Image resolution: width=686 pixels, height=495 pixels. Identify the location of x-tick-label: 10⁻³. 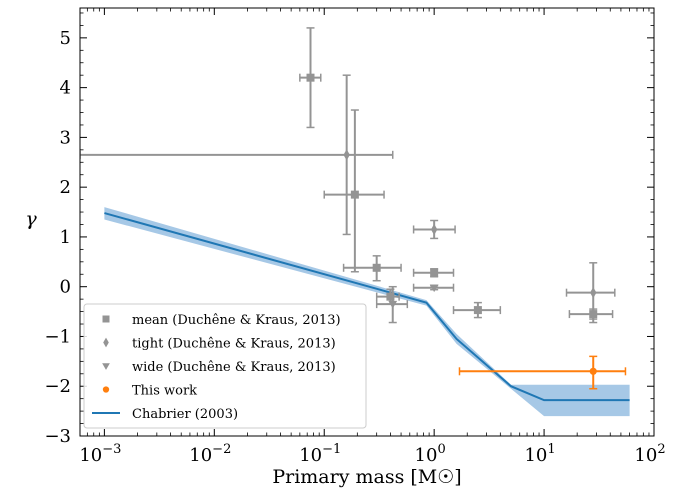
(100, 454).